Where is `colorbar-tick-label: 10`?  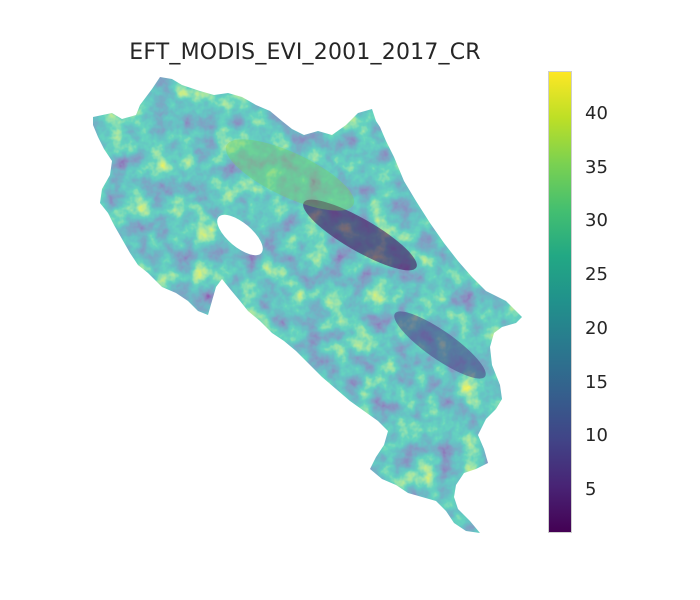
colorbar-tick-label: 10 is located at coordinates (596, 436).